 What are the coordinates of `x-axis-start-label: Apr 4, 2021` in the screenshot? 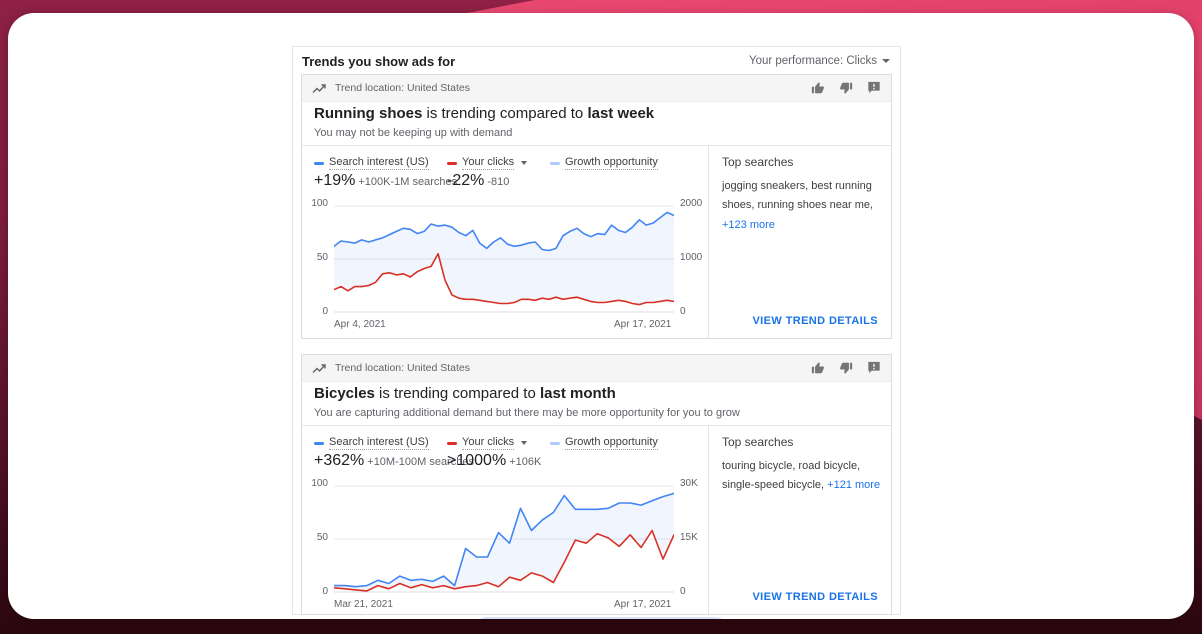 It's located at (360, 324).